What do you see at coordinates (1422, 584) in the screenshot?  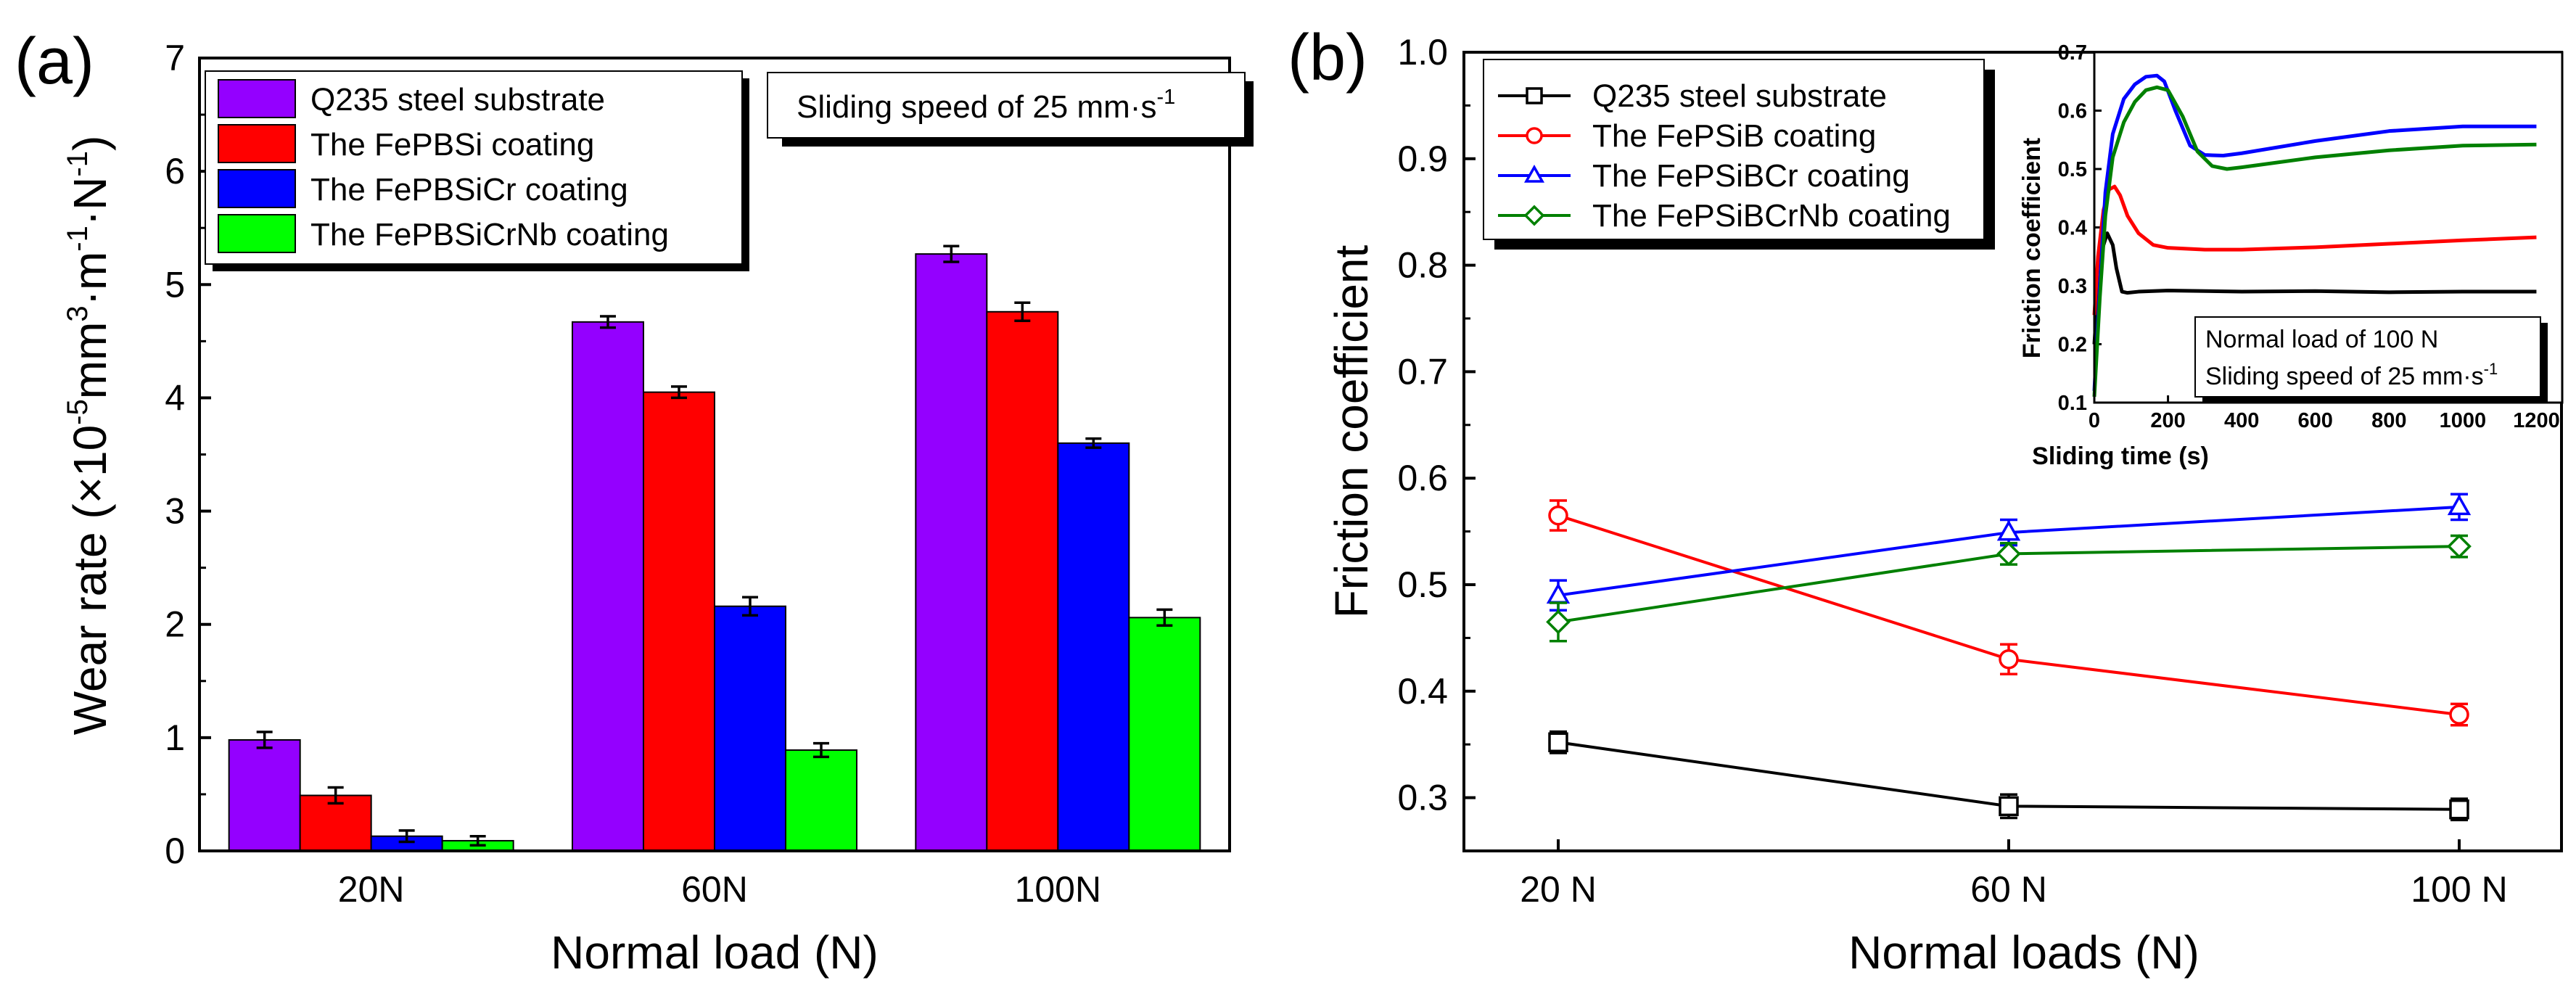 I see `panel-b-y-tick-label: 0.5` at bounding box center [1422, 584].